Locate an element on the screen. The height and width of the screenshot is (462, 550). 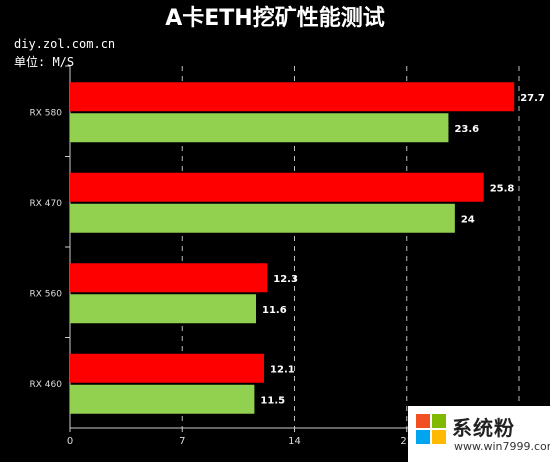
data-label: 23.6 is located at coordinates (466, 129).